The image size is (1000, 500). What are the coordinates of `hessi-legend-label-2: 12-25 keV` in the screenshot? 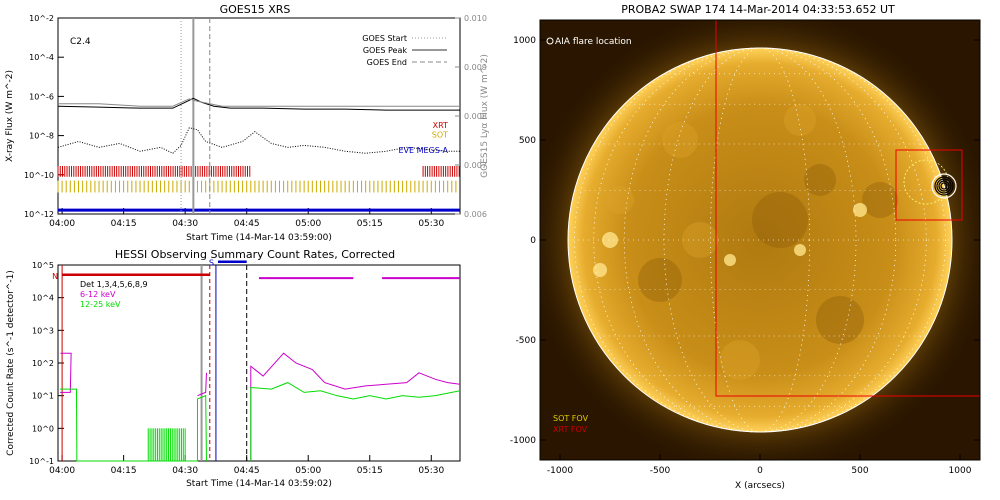 It's located at (100, 304).